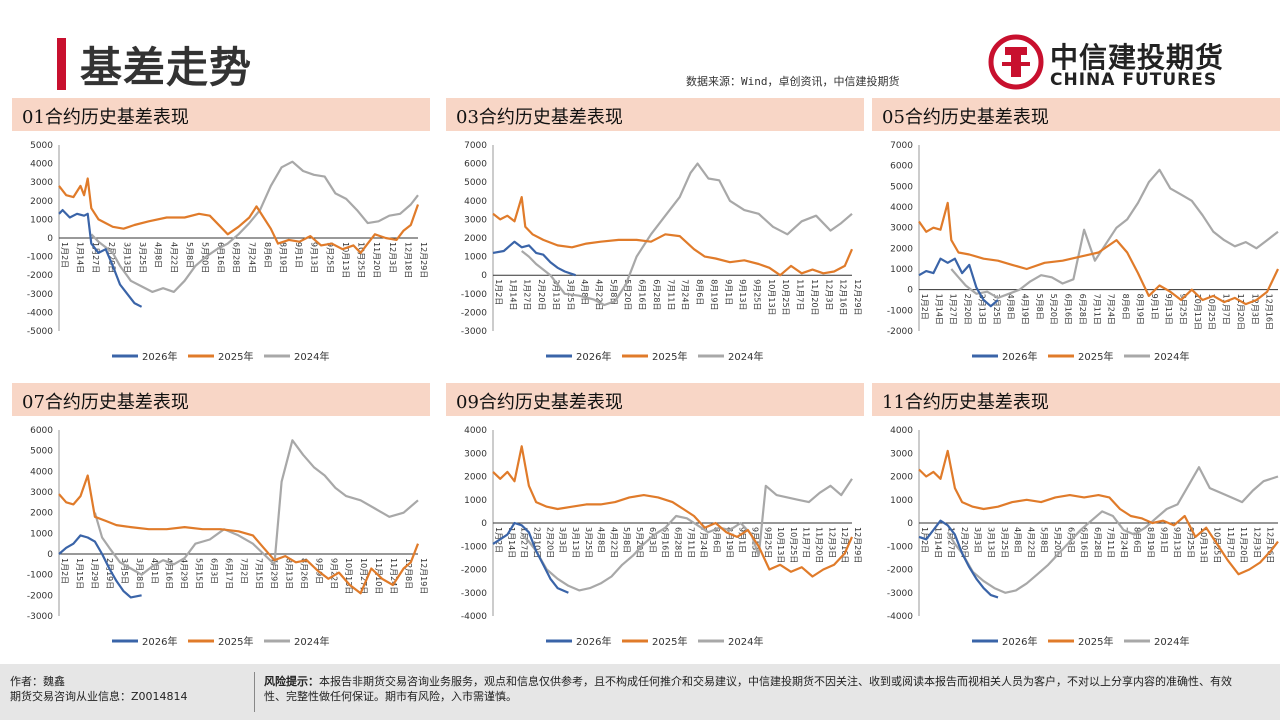 The width and height of the screenshot is (1280, 720). What do you see at coordinates (1076, 399) in the screenshot?
I see `panel-header: 11合约历史基差表现` at bounding box center [1076, 399].